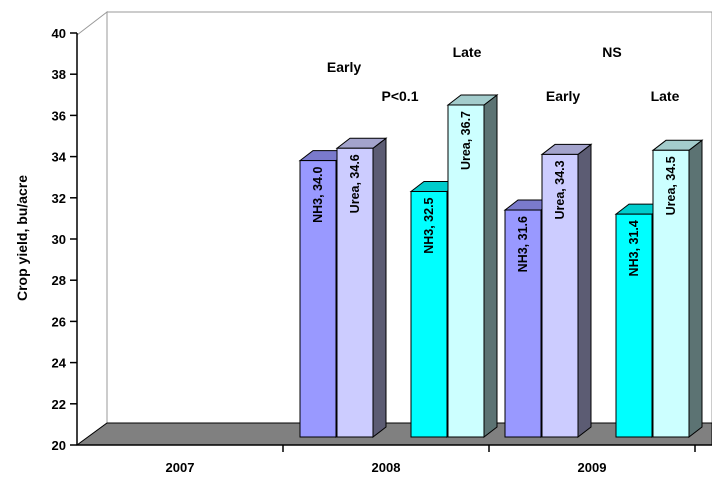  What do you see at coordinates (560, 189) in the screenshot?
I see `bar-value-label: Urea, 34.3` at bounding box center [560, 189].